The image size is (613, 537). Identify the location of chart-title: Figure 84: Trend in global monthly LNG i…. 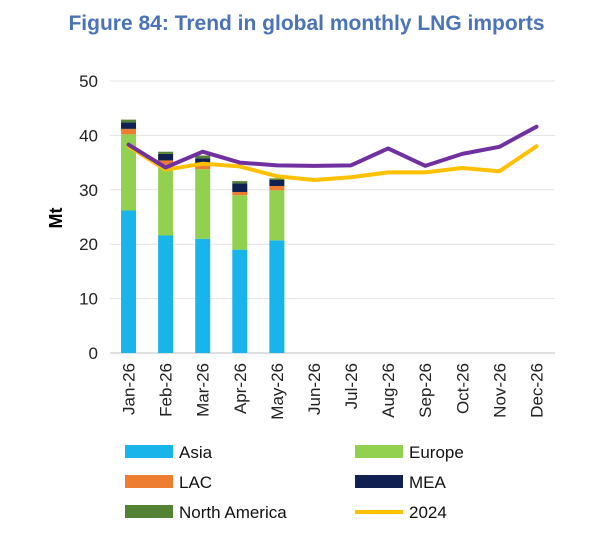
(306, 23).